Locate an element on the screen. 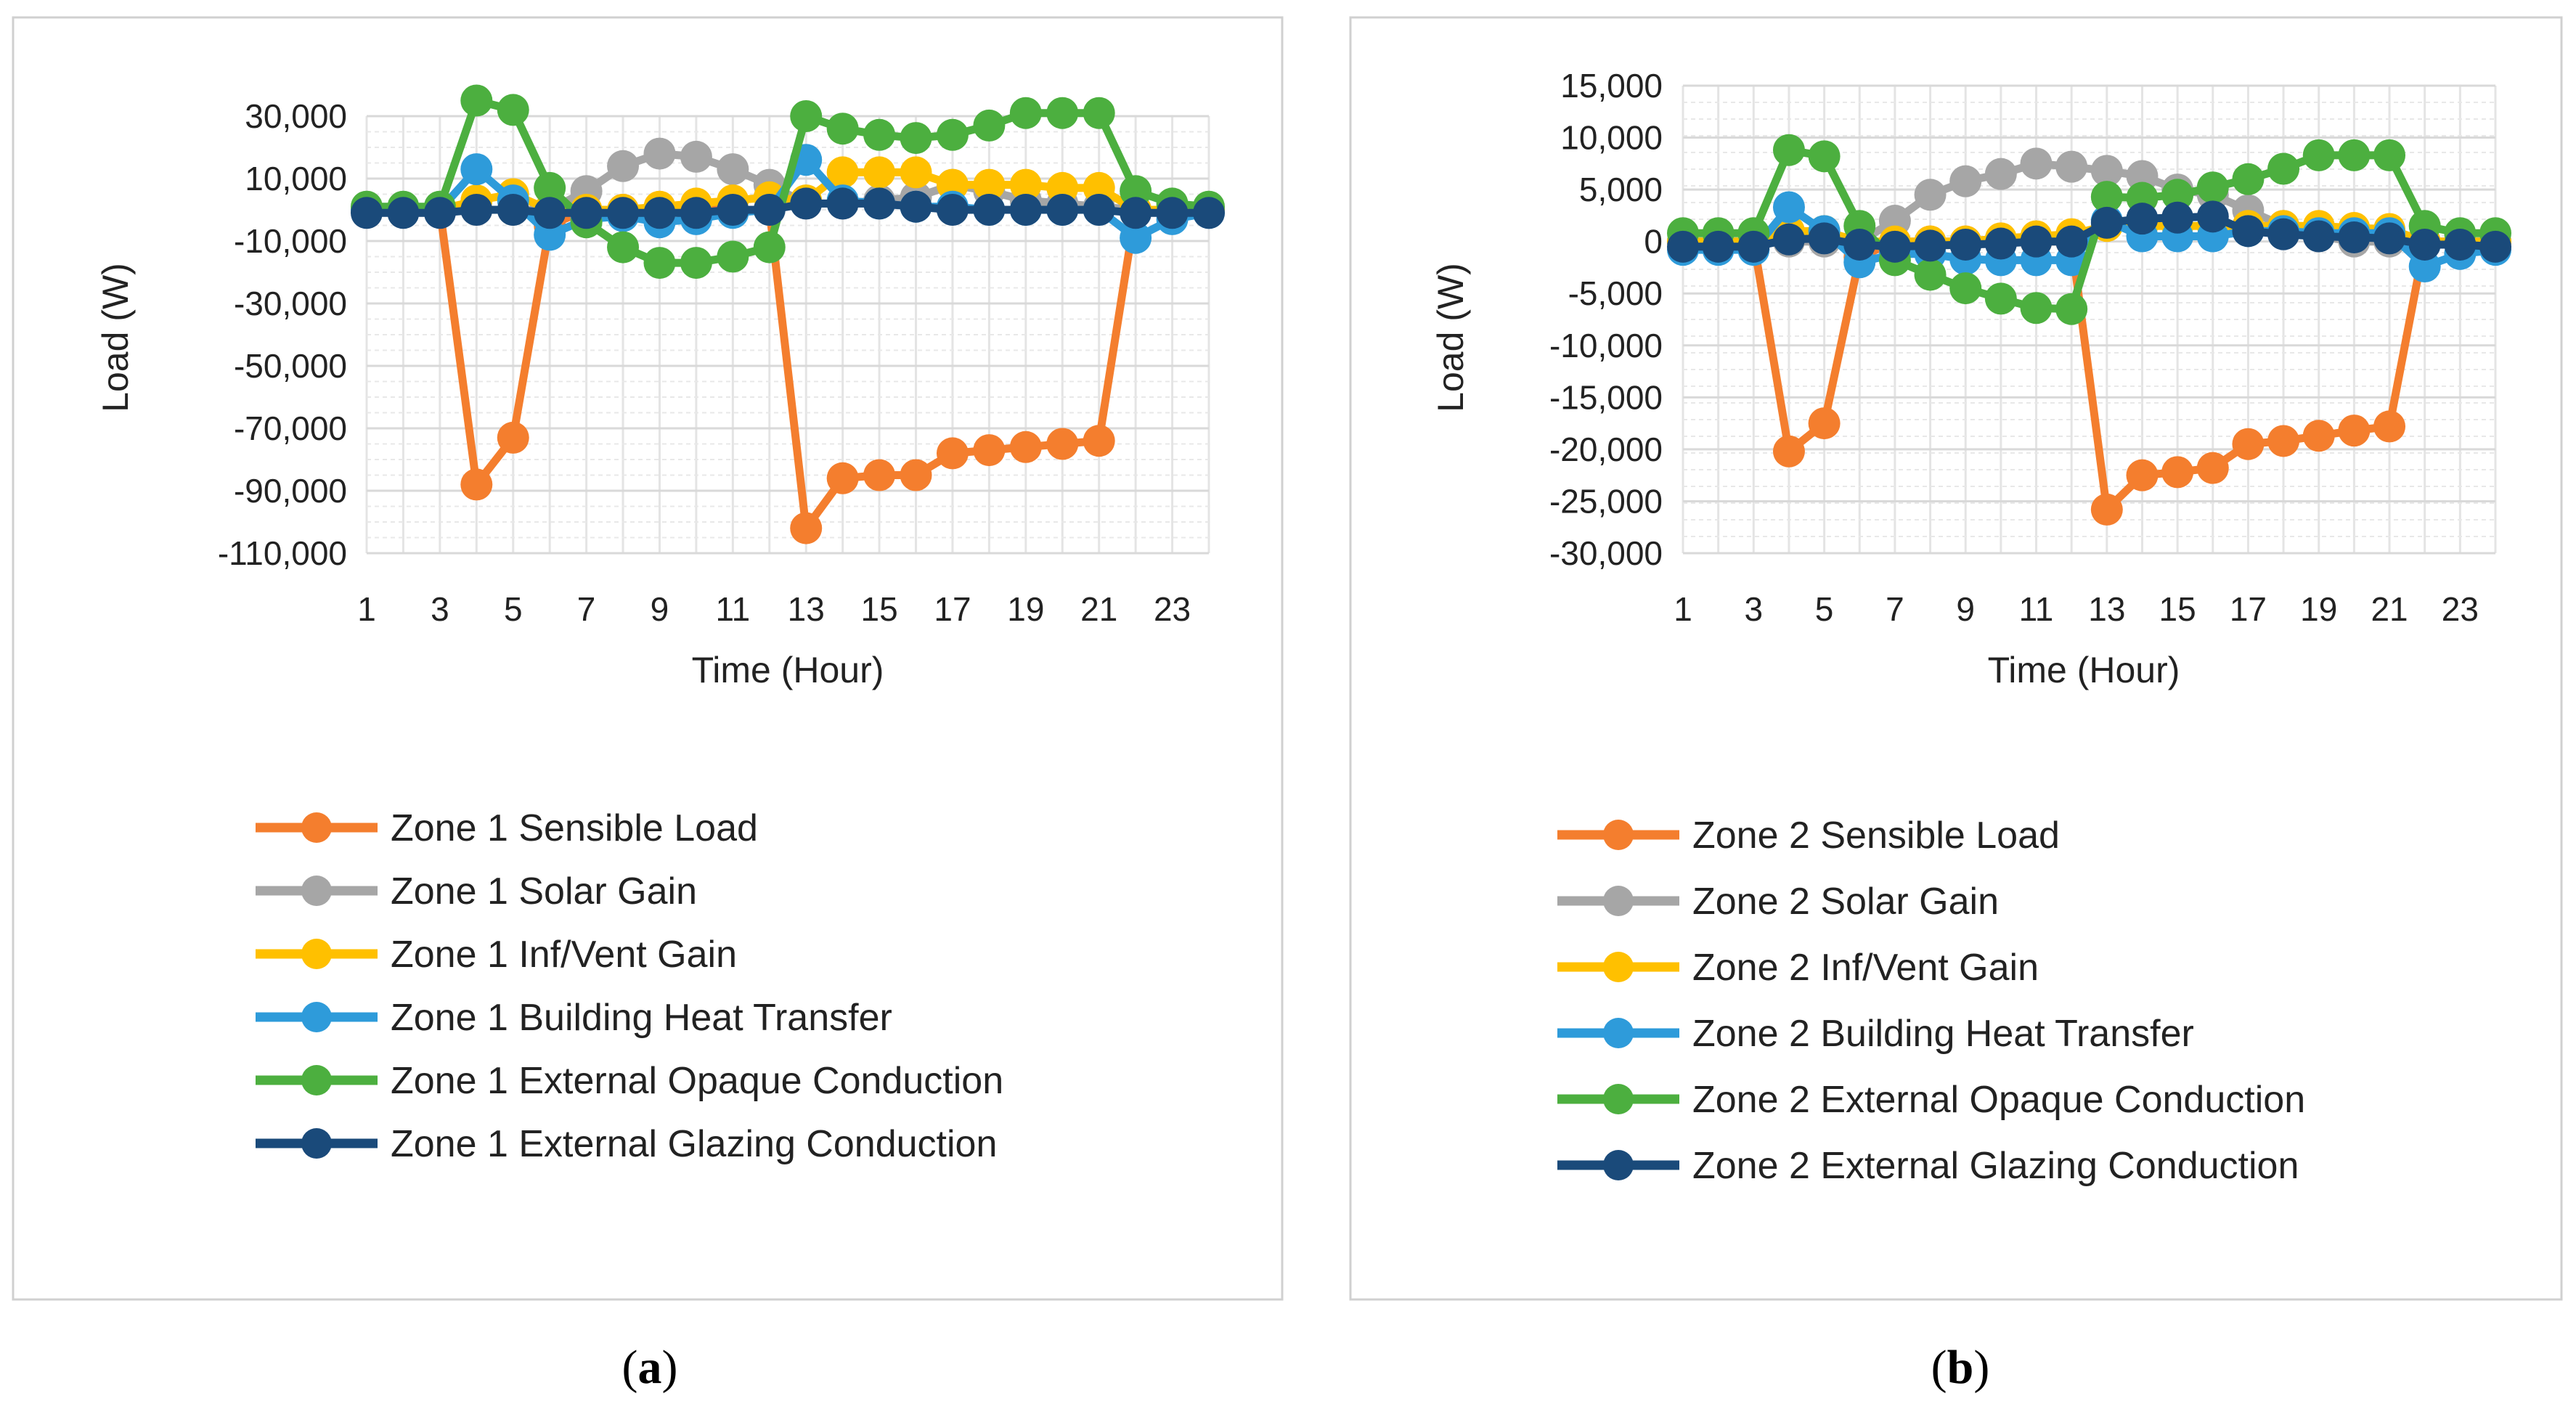 The height and width of the screenshot is (1412, 2576). chart-b-series is located at coordinates (2089, 330).